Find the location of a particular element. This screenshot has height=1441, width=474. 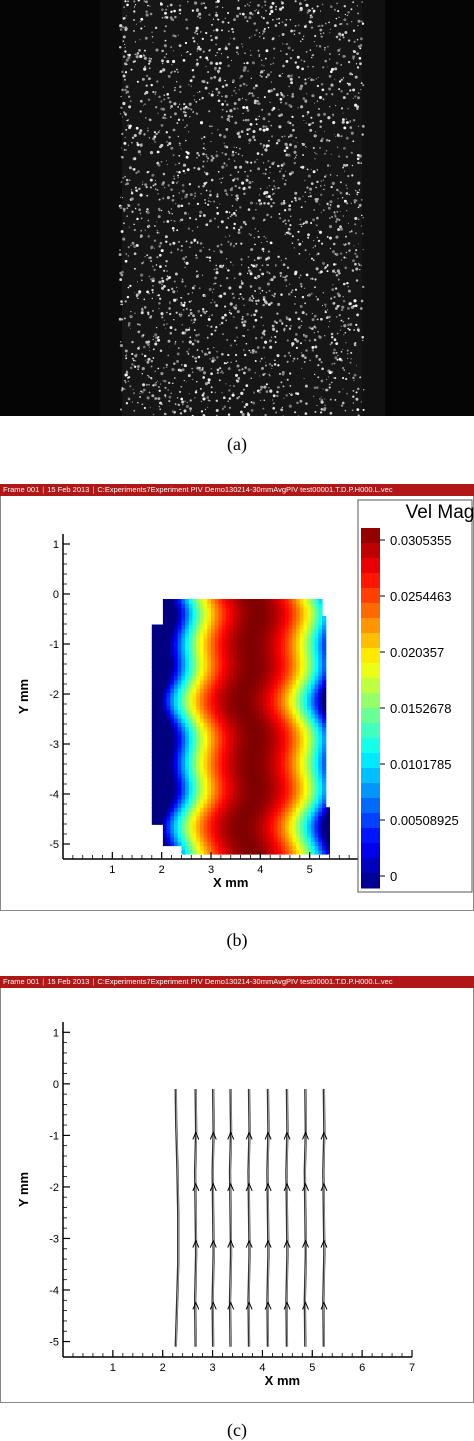

caption-c: (c) is located at coordinates (237, 1430).